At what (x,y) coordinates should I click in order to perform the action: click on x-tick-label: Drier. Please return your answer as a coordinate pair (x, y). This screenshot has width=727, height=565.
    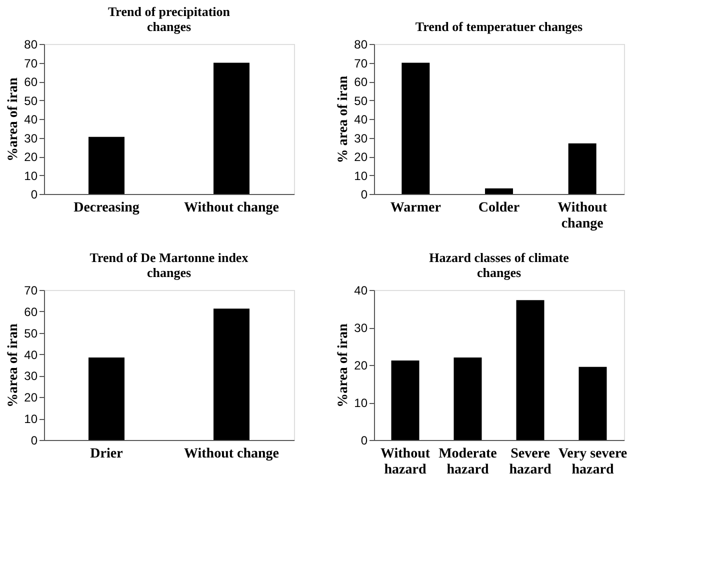
    Looking at the image, I should click on (106, 454).